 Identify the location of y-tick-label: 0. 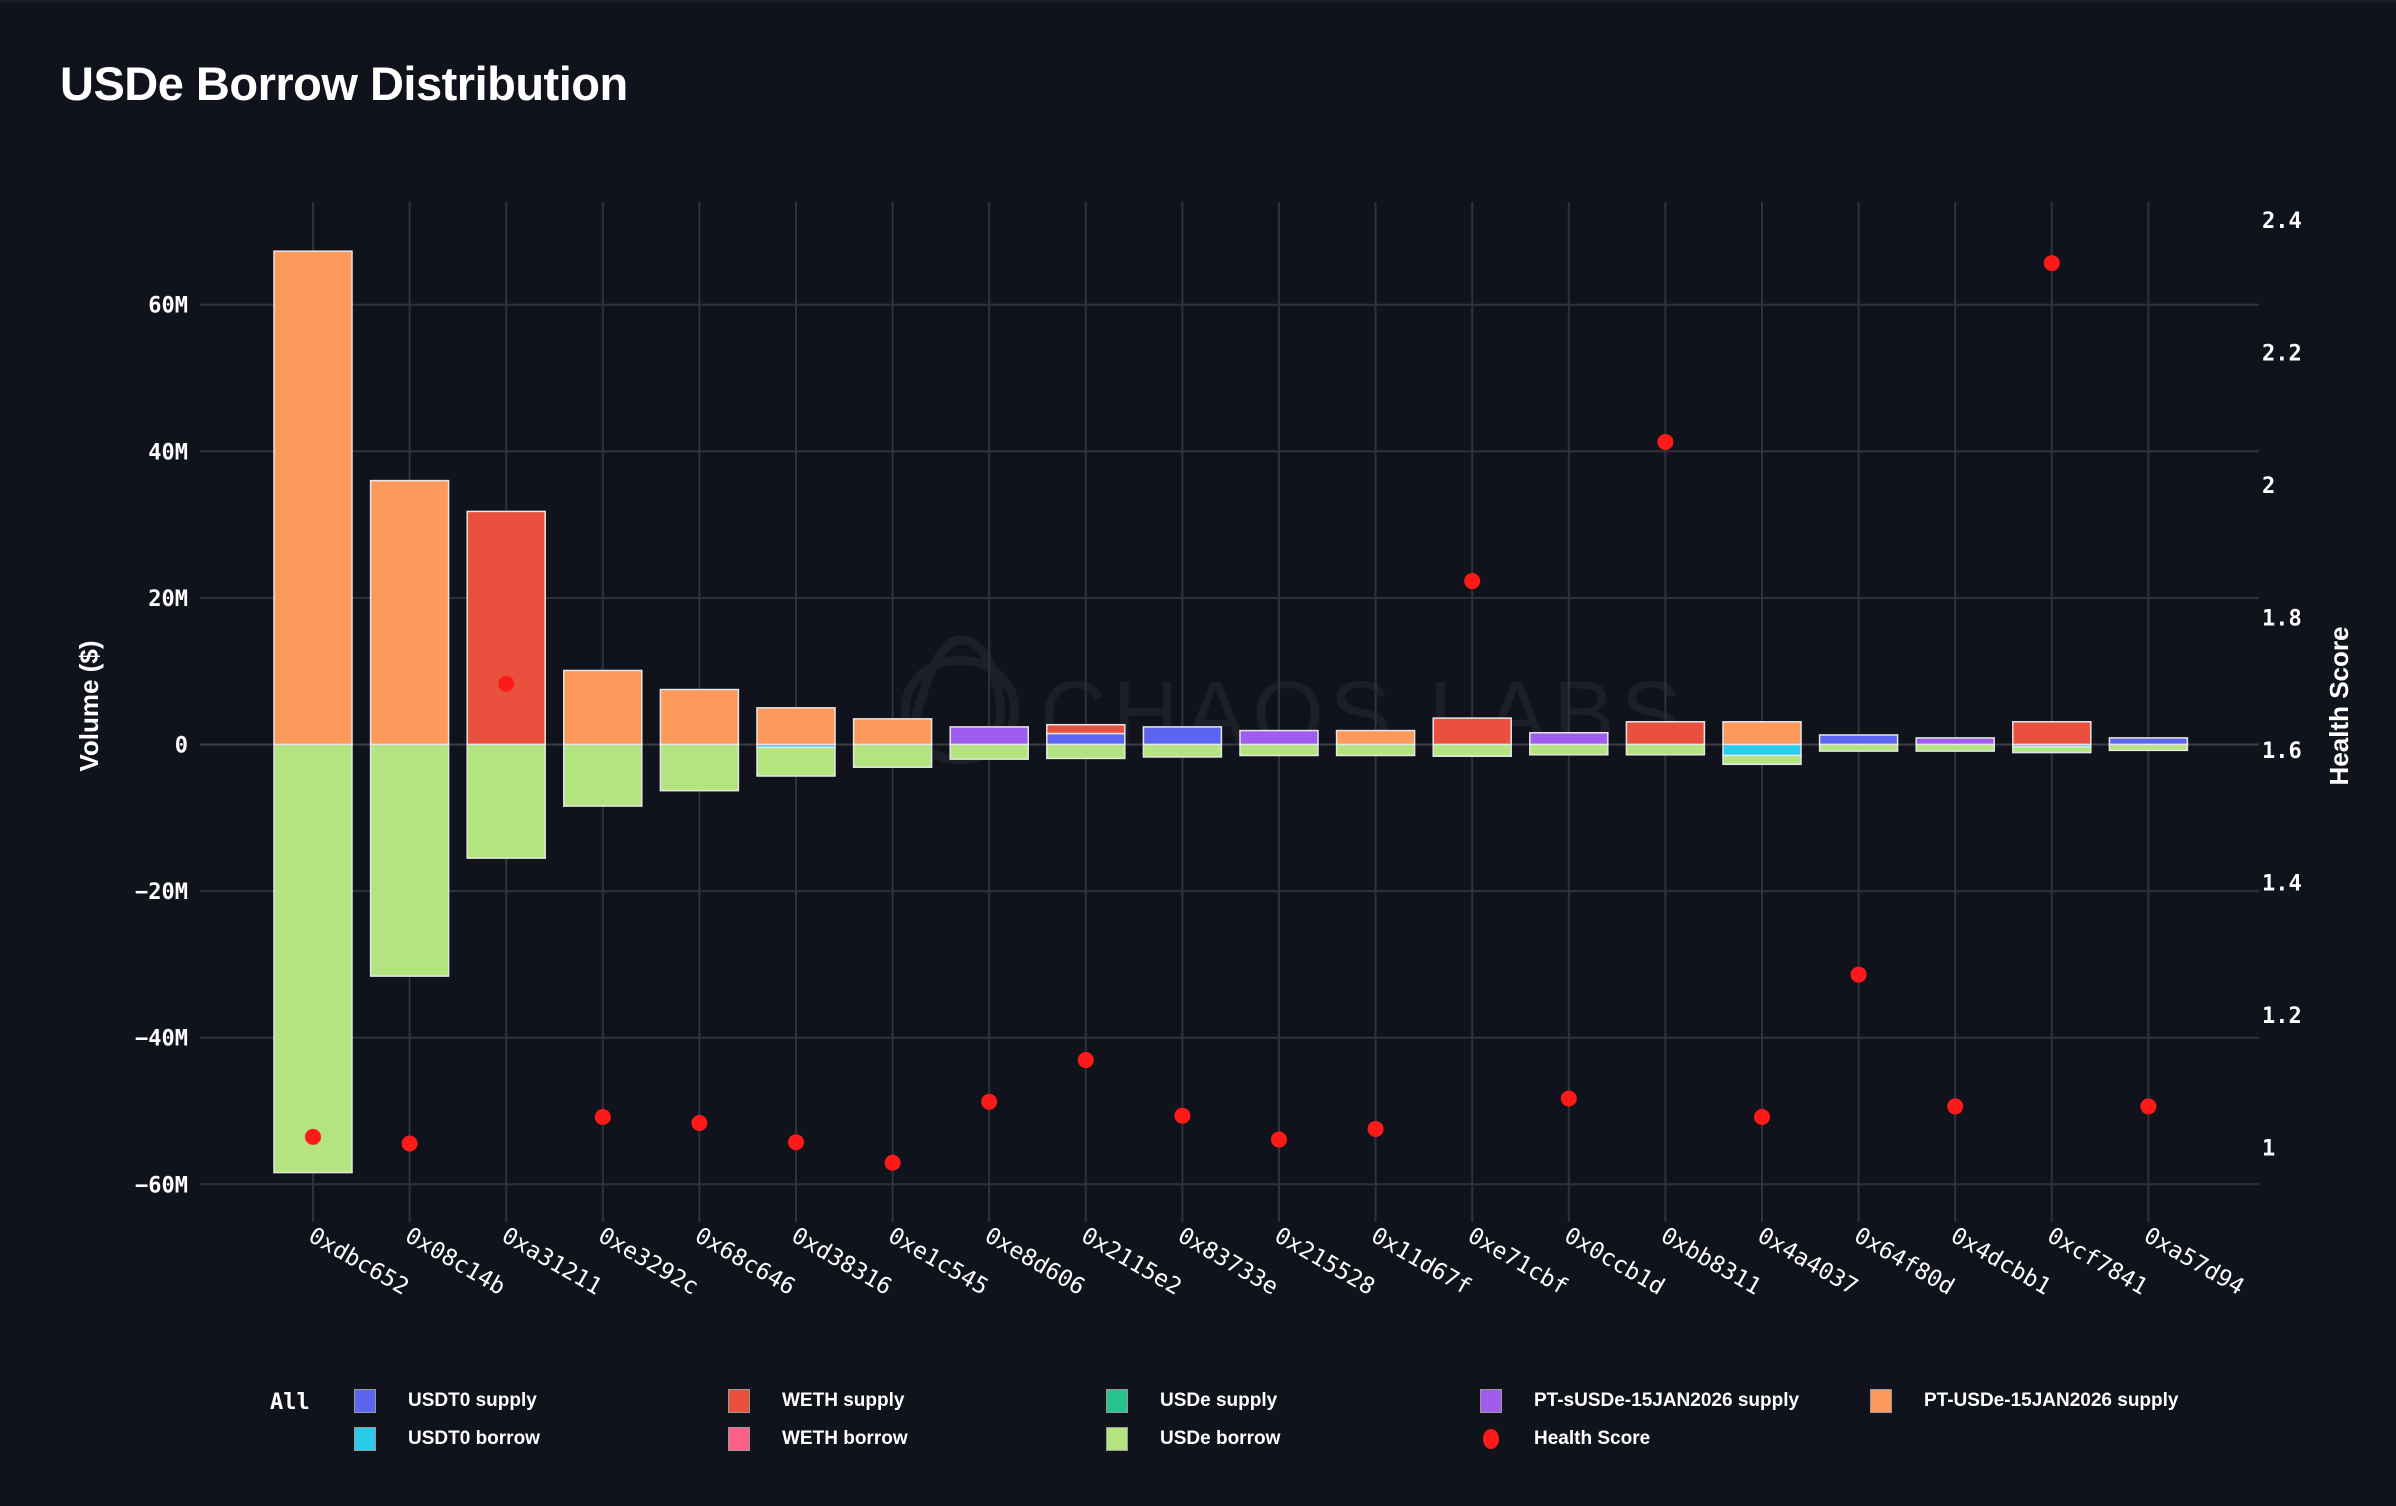
(181, 746).